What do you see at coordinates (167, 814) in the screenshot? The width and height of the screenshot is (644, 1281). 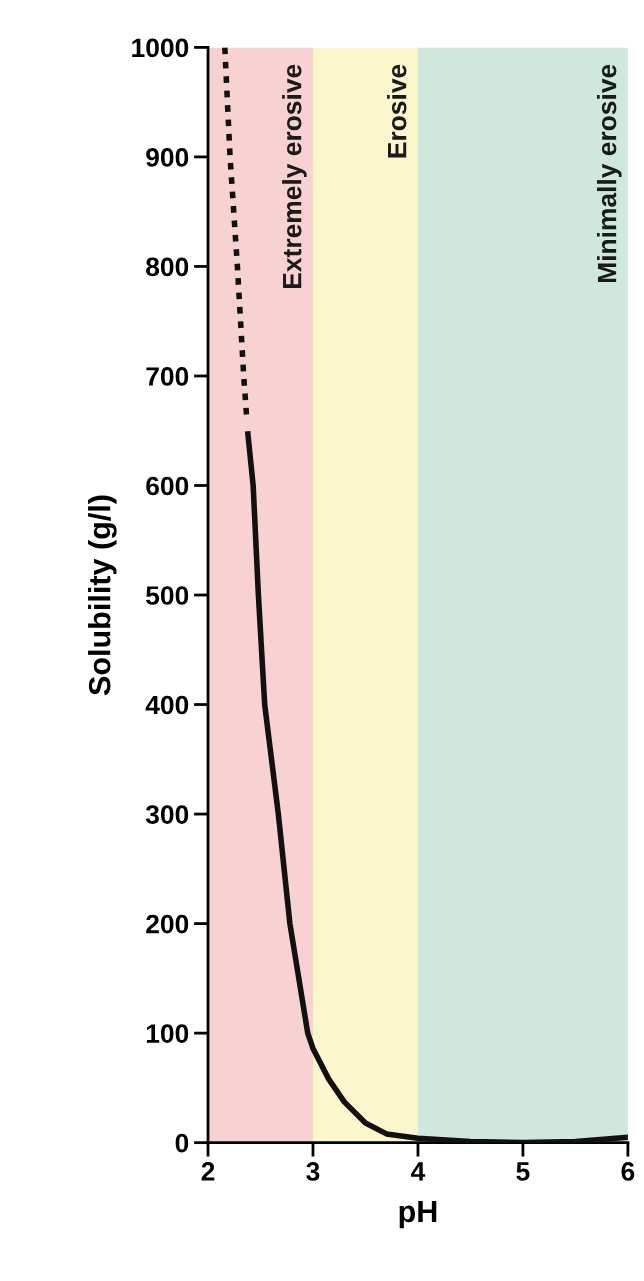 I see `y-tick-label: 300` at bounding box center [167, 814].